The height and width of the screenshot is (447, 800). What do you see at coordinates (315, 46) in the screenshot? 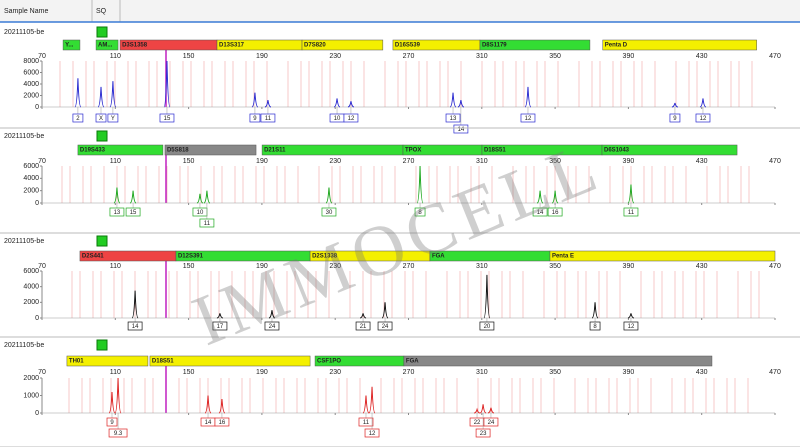
I see `locus-name: D7S820` at bounding box center [315, 46].